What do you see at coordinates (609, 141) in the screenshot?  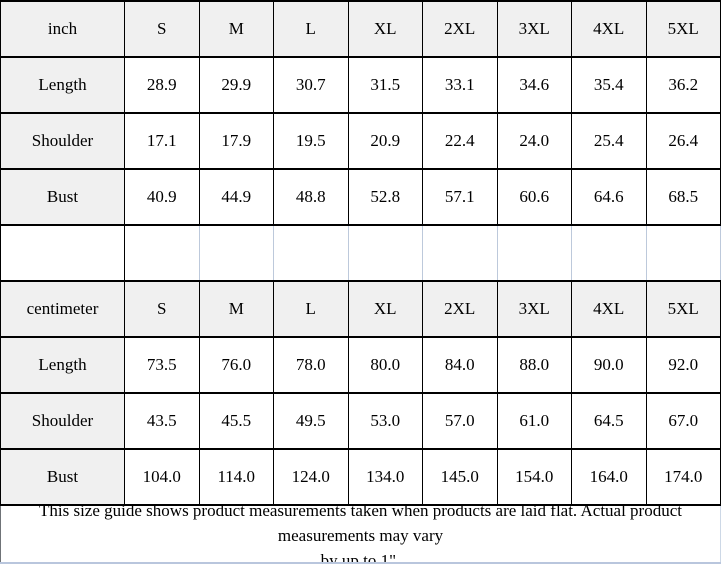 I see `value-cell: 25.4` at bounding box center [609, 141].